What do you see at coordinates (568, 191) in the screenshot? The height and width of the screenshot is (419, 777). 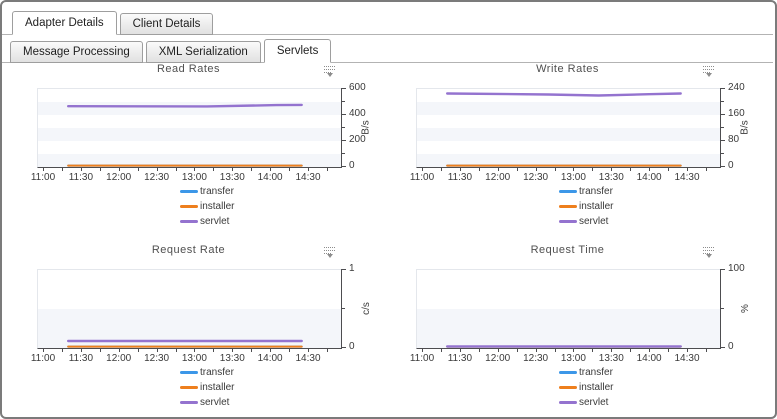 I see `transfer-line-swatch` at bounding box center [568, 191].